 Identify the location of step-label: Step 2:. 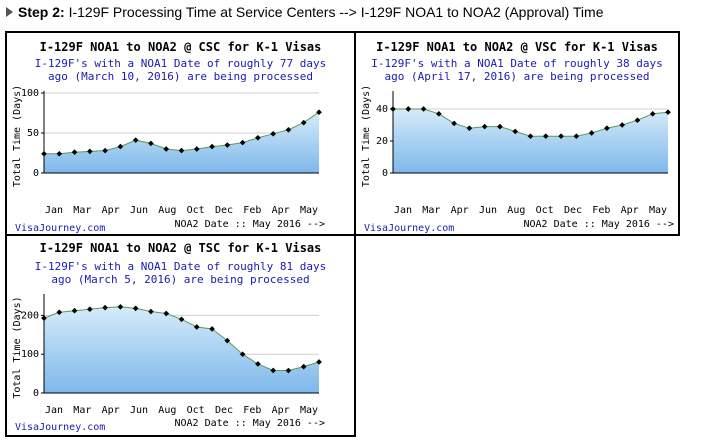
(41, 12).